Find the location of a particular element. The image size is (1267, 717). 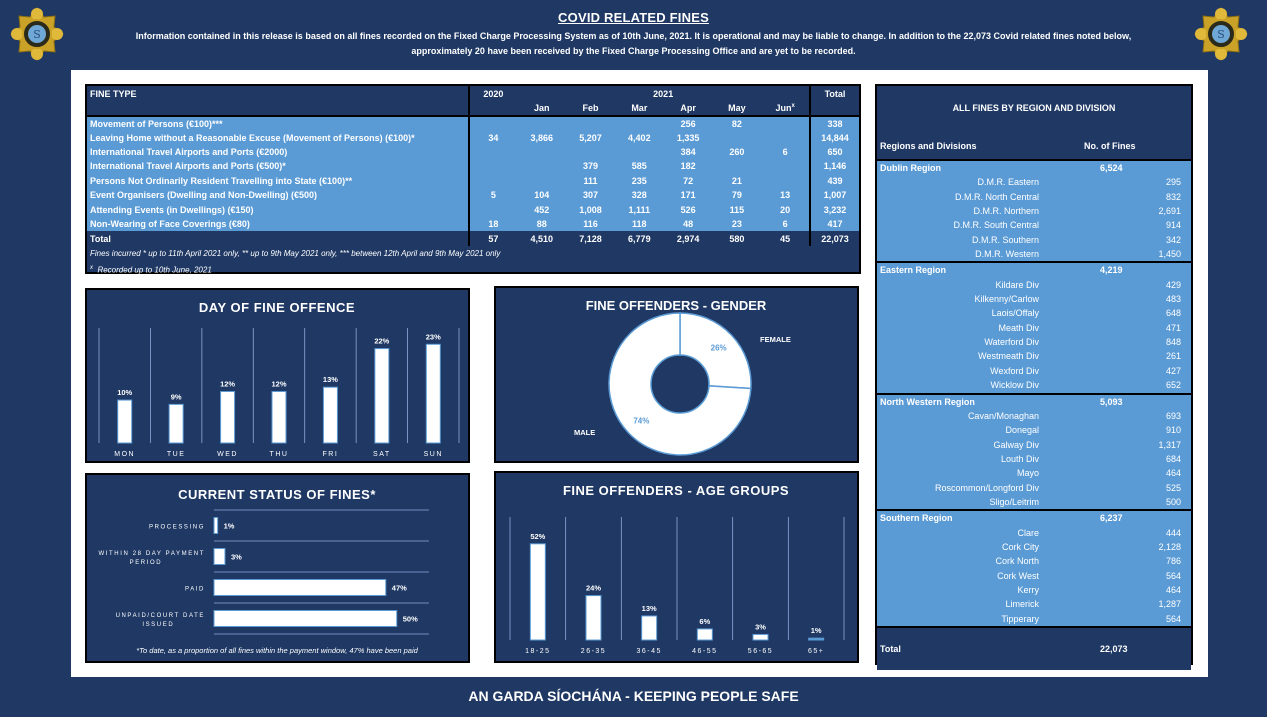

col-header-jun: Junx is located at coordinates (786, 108).